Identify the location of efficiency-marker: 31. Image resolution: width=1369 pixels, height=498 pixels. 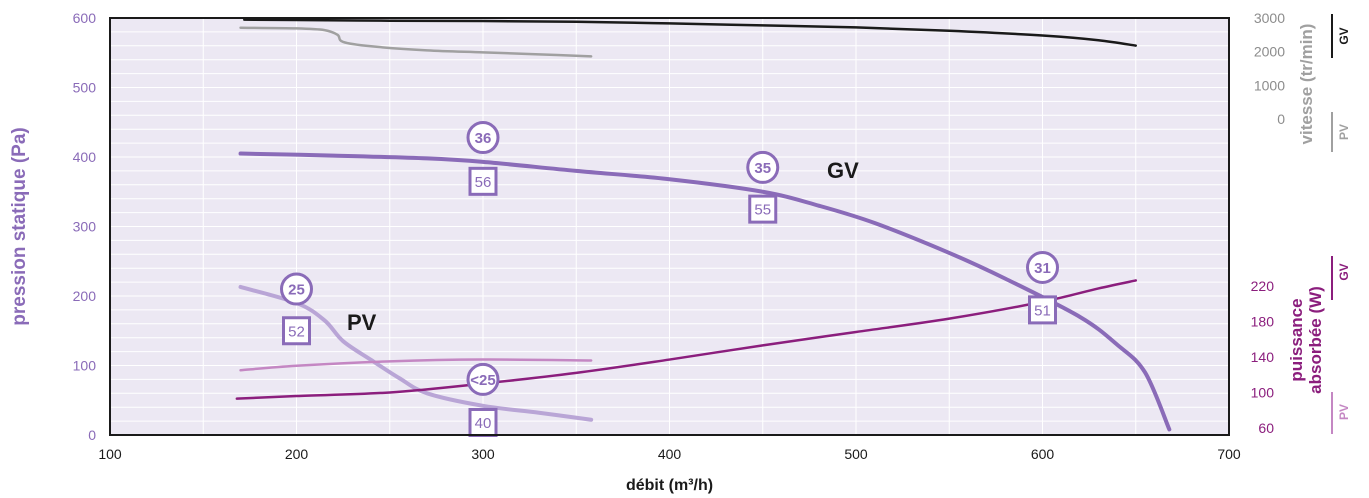
(1042, 268).